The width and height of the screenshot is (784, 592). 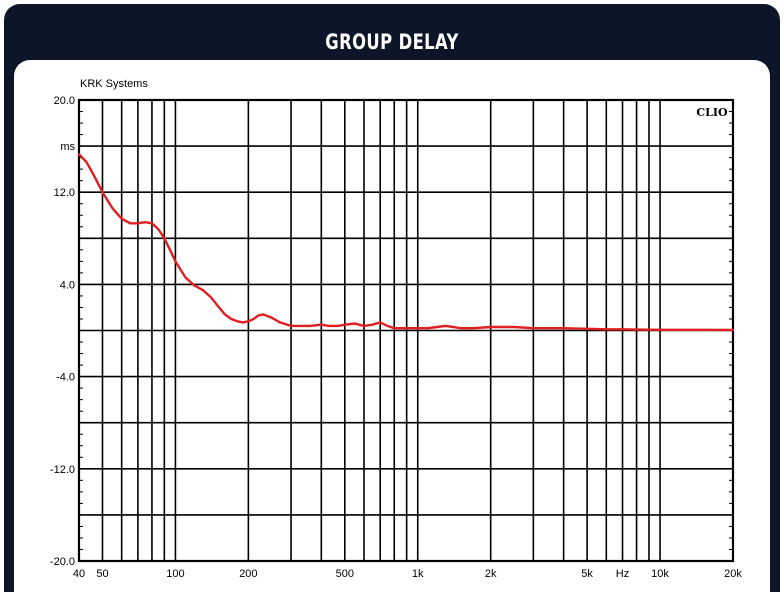 I want to click on y-tick-label: -20.0, so click(x=62, y=562).